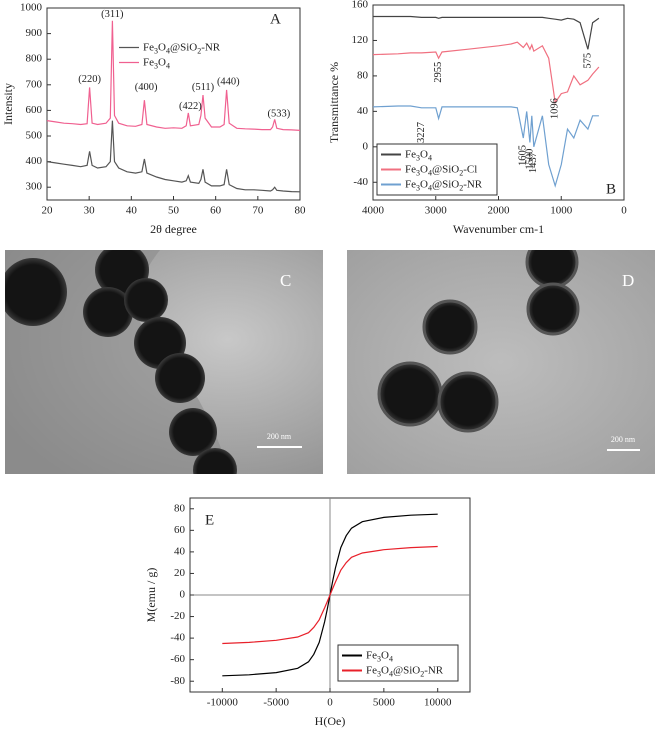 Image resolution: width=661 pixels, height=735 pixels. I want to click on legend-box, so click(398, 663).